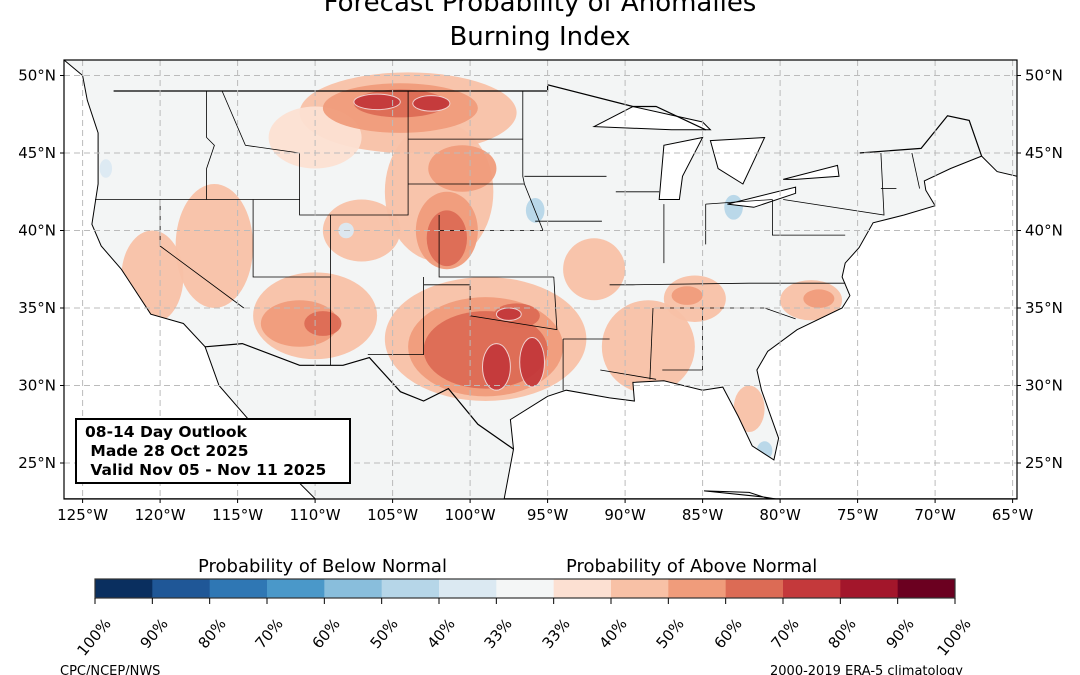 This screenshot has width=1080, height=675. Describe the element at coordinates (1013, 515) in the screenshot. I see `lon-label-65°W: 65°W` at that location.